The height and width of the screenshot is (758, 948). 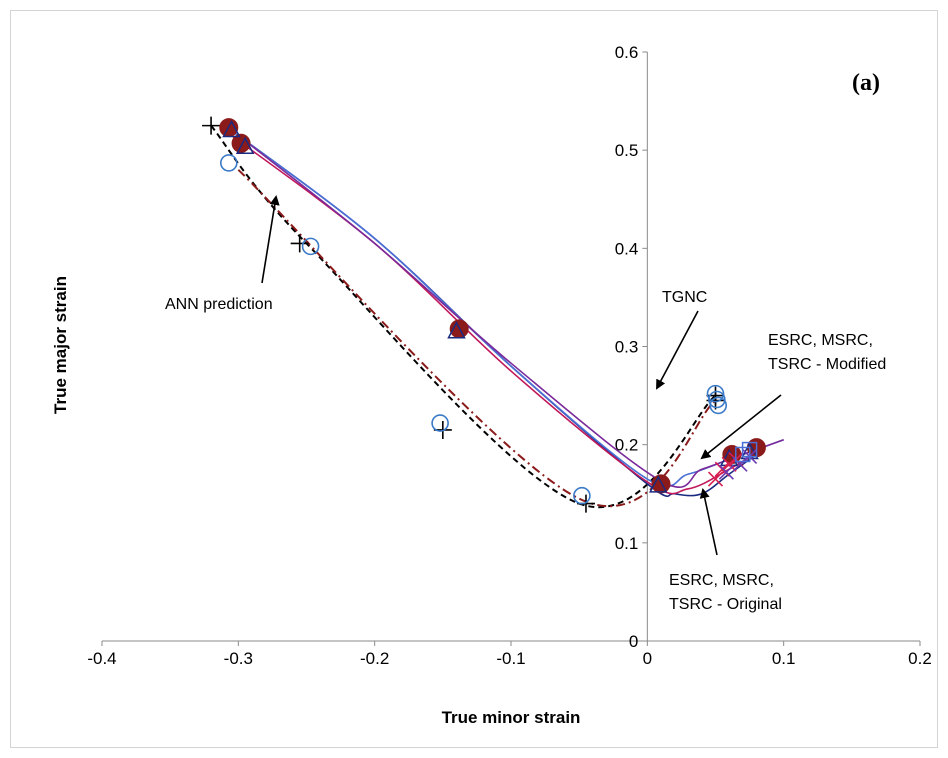 I want to click on annotation-arrow-tgnc, so click(x=677, y=350).